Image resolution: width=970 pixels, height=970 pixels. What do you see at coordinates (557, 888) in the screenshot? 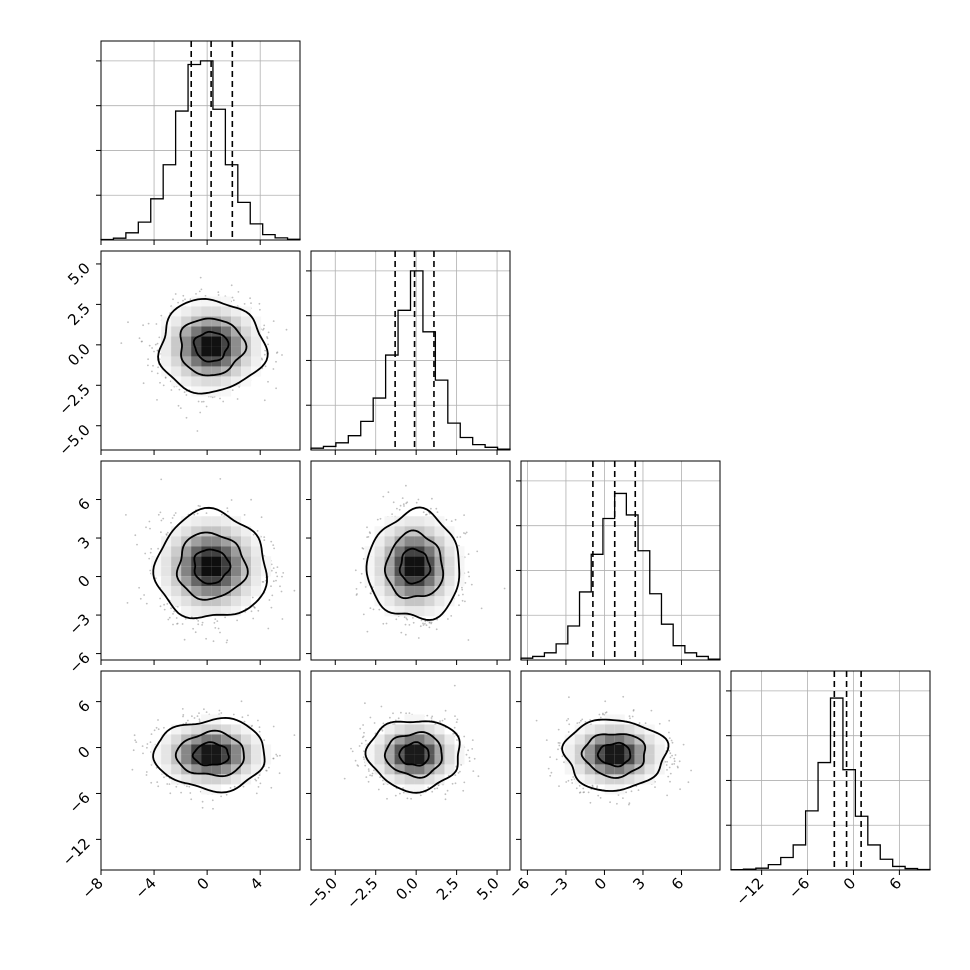
I see `x-tick-label: −3` at bounding box center [557, 888].